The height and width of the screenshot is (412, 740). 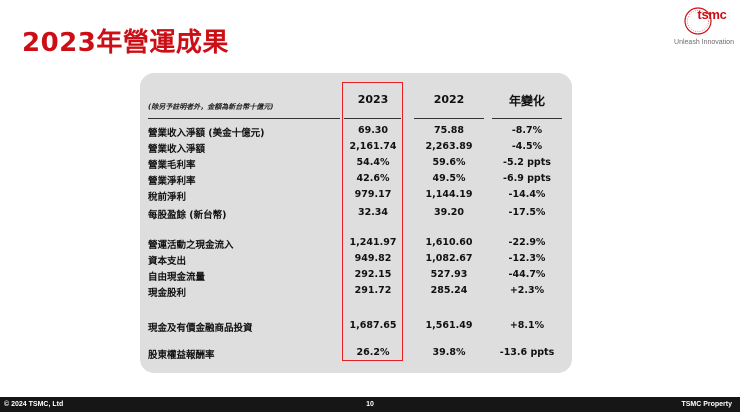 What do you see at coordinates (449, 242) in the screenshot?
I see `value-2022: 1,610.60` at bounding box center [449, 242].